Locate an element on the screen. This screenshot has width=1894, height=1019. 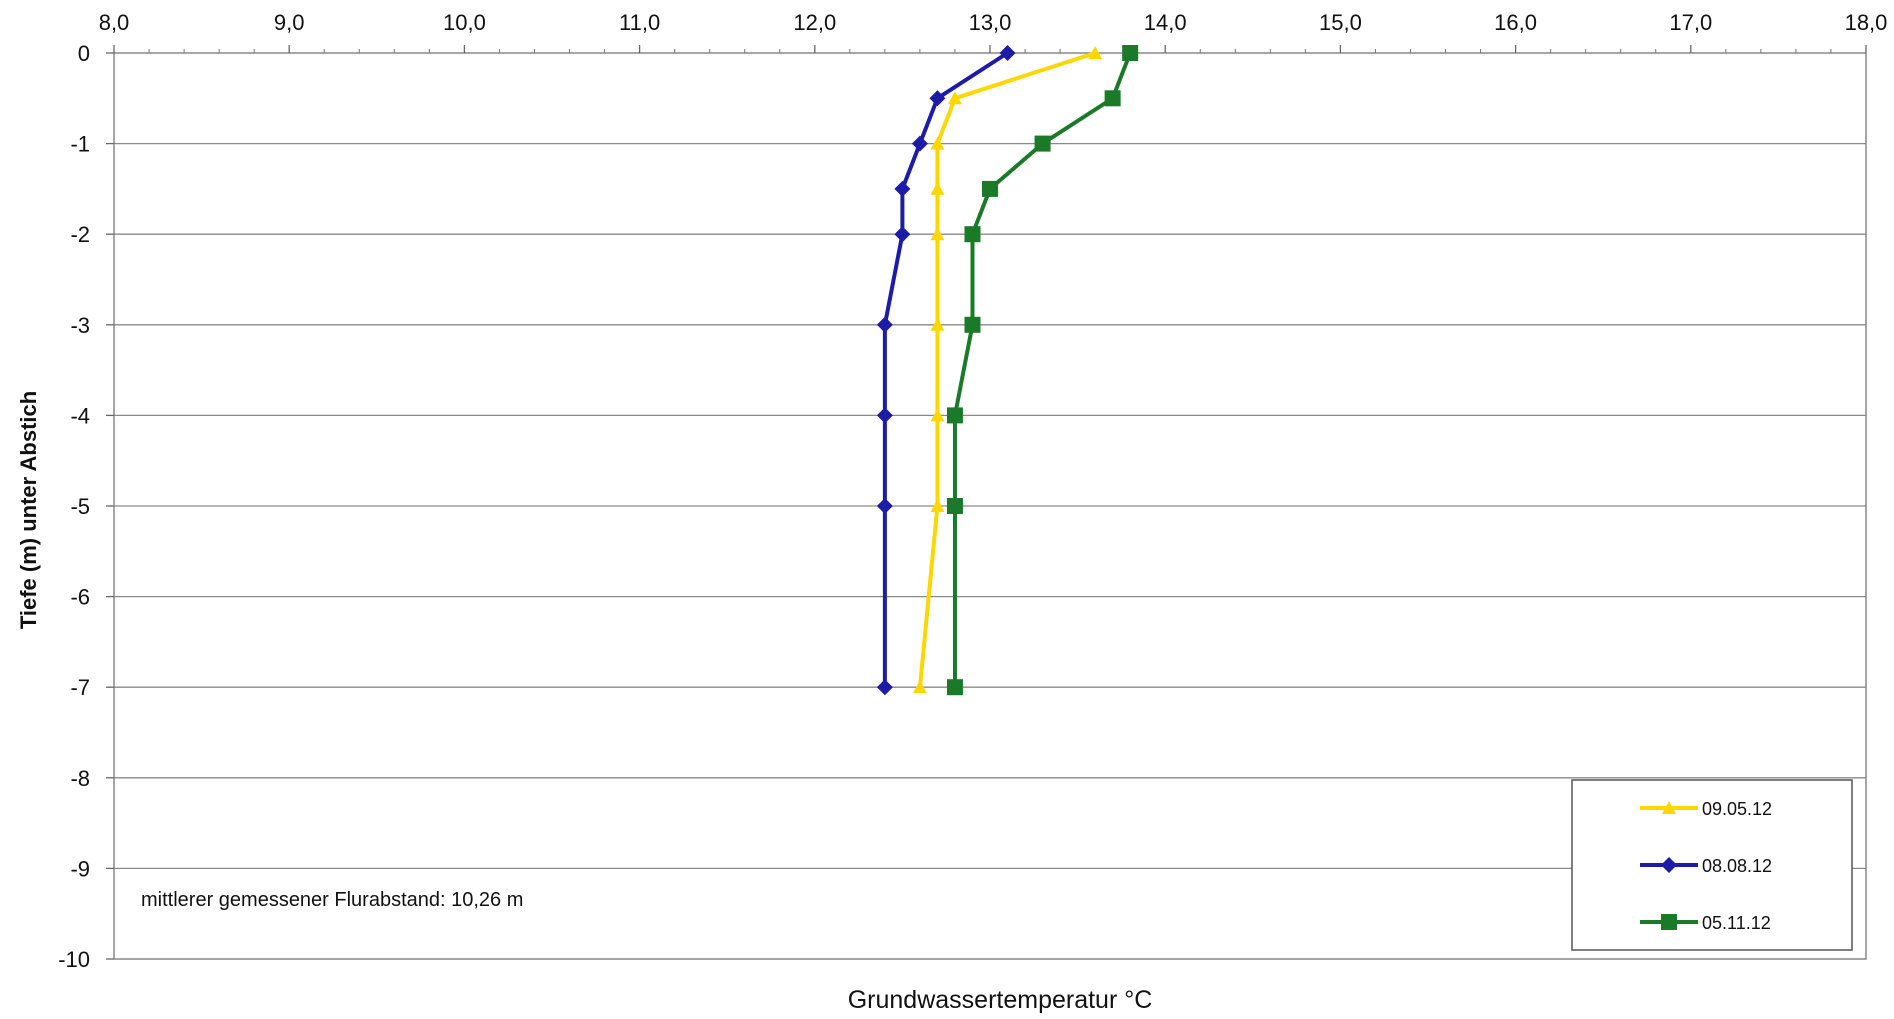
x-tick-label: 12,0 is located at coordinates (814, 22).